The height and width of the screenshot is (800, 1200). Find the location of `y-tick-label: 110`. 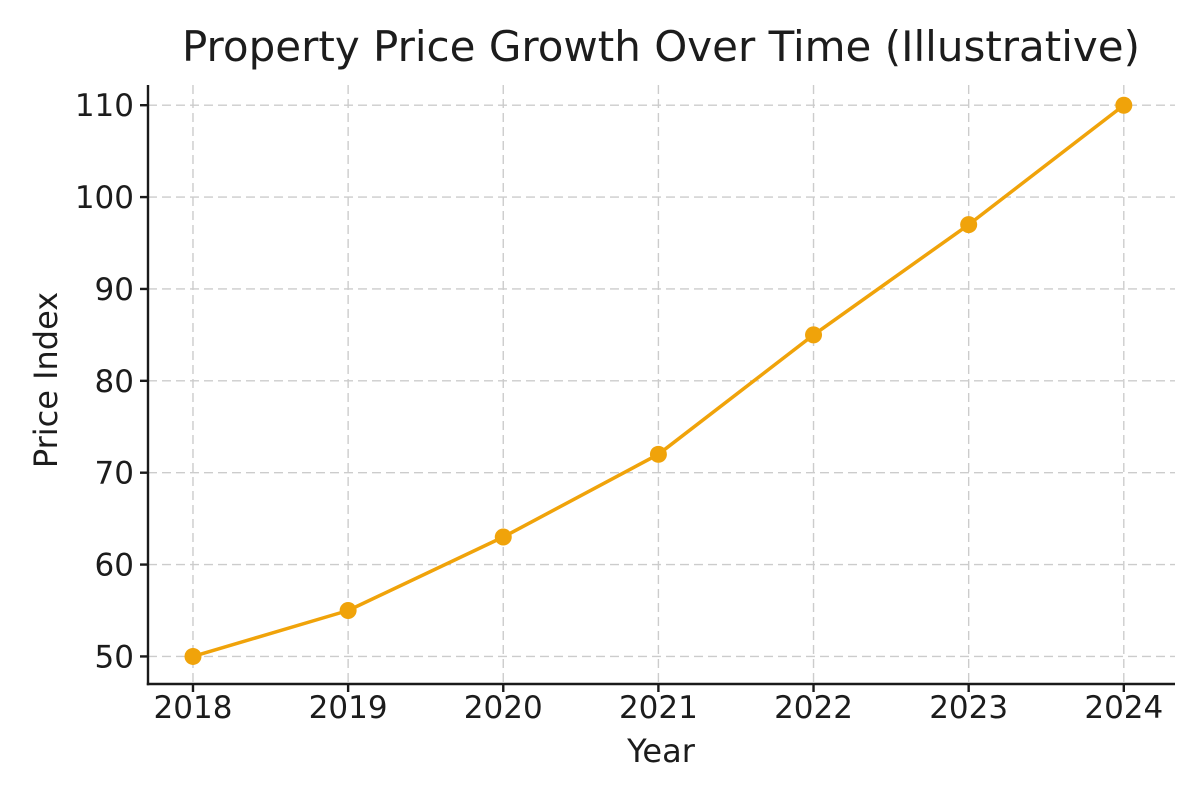

y-tick-label: 110 is located at coordinates (104, 106).